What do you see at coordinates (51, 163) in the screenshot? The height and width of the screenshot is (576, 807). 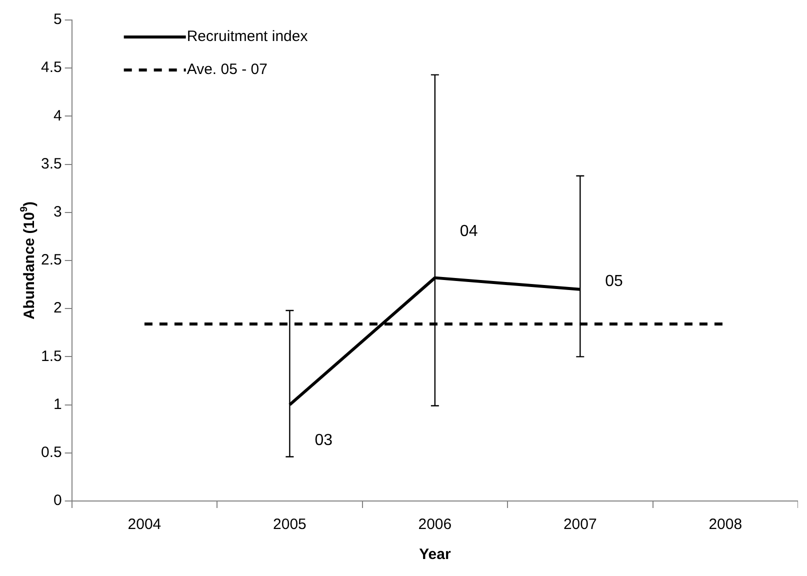 I see `y-tick-label: 3.5` at bounding box center [51, 163].